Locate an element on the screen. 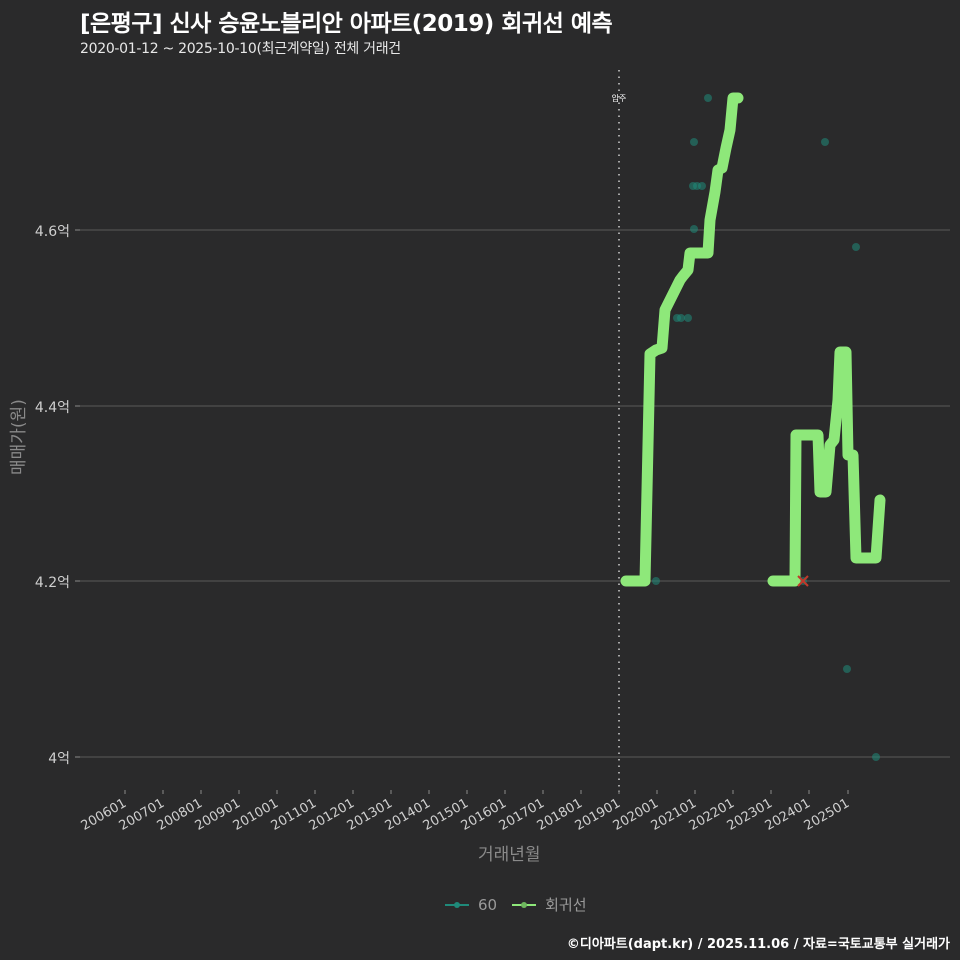  legend-60-swatch-icon is located at coordinates (457, 904).